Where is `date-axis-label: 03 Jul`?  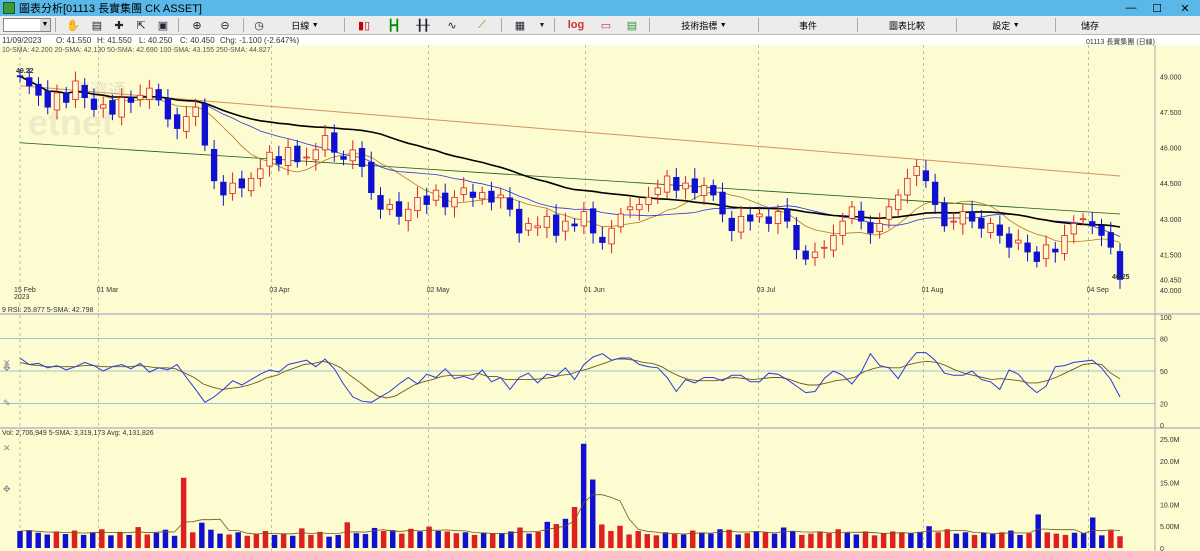
date-axis-label: 03 Jul is located at coordinates (766, 290).